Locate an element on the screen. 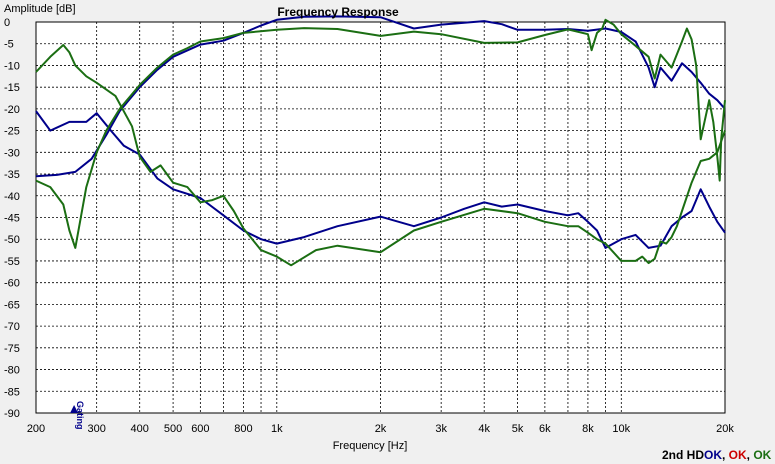  y-tick-label: -5 is located at coordinates (9, 45).